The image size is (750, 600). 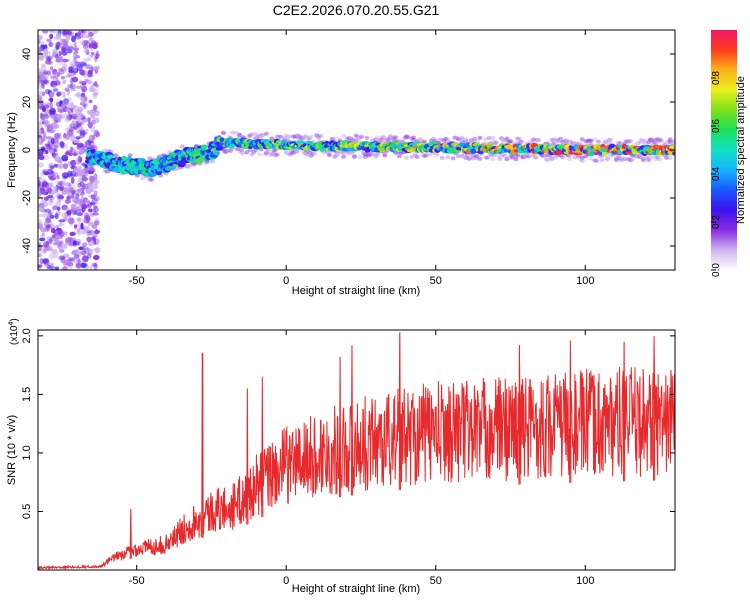 What do you see at coordinates (716, 126) in the screenshot?
I see `colorbar-tick-label: 0.6` at bounding box center [716, 126].